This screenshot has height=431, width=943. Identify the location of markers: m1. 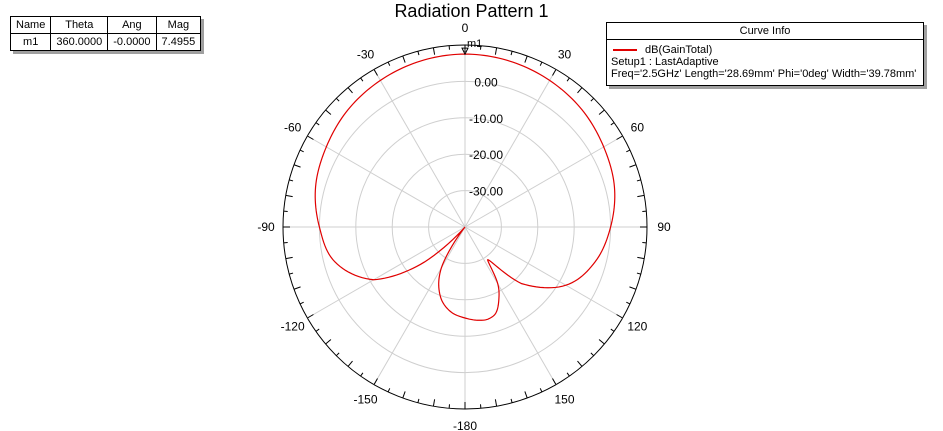
(471, 47).